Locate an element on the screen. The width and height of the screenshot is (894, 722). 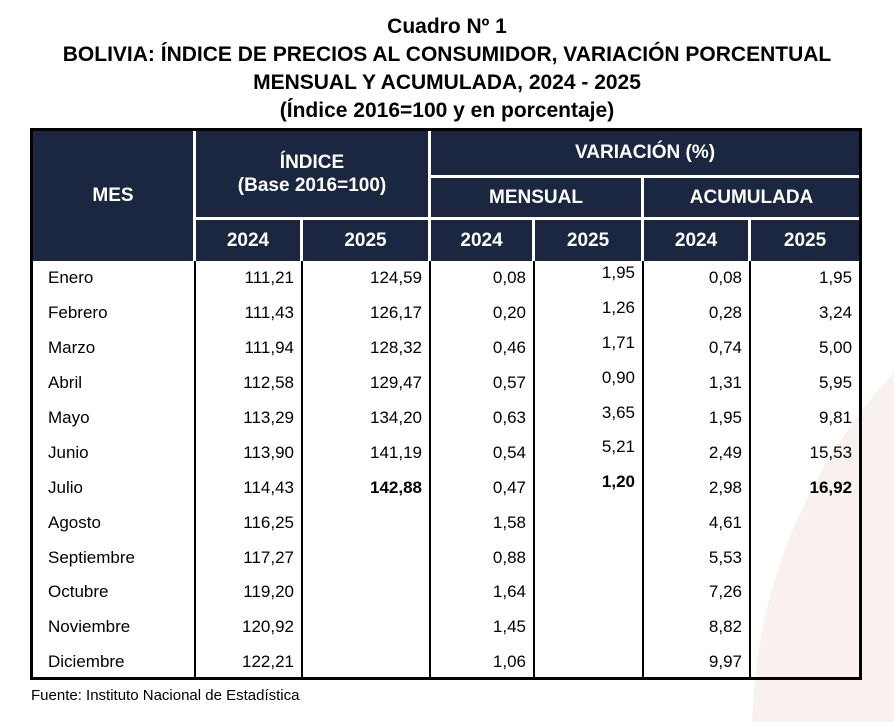
cell-mensual-2025: 0,90 is located at coordinates (590, 383).